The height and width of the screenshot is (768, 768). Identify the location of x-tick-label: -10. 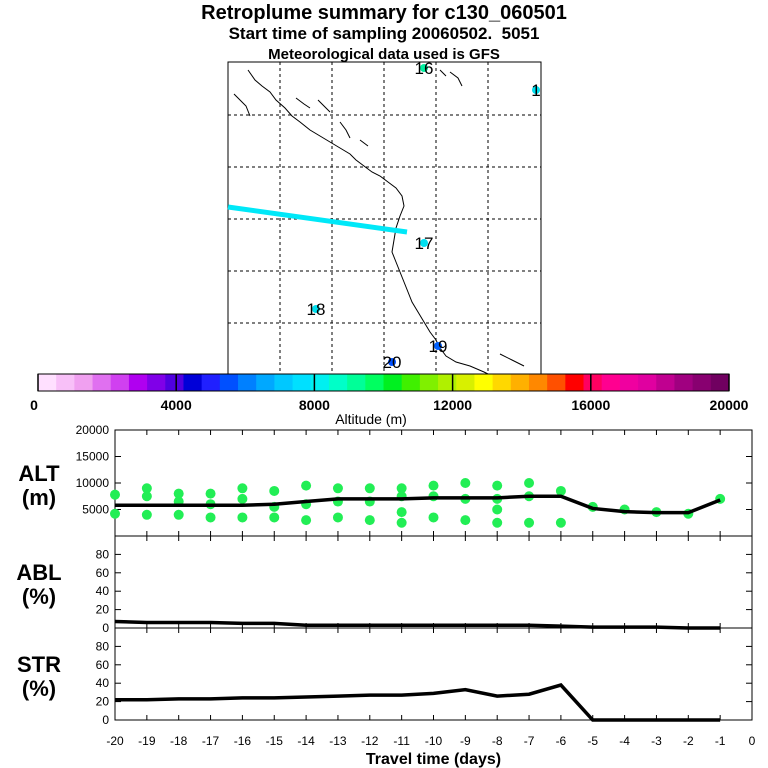
(434, 741).